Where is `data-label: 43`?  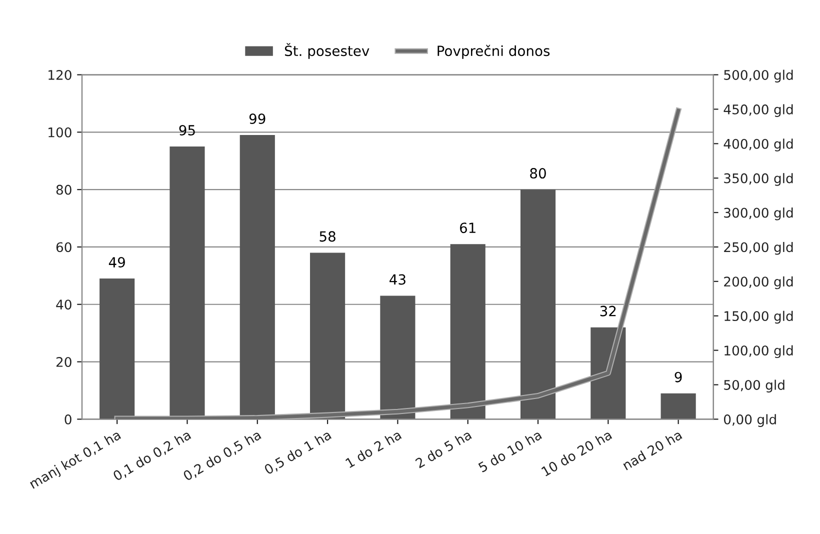 data-label: 43 is located at coordinates (398, 279).